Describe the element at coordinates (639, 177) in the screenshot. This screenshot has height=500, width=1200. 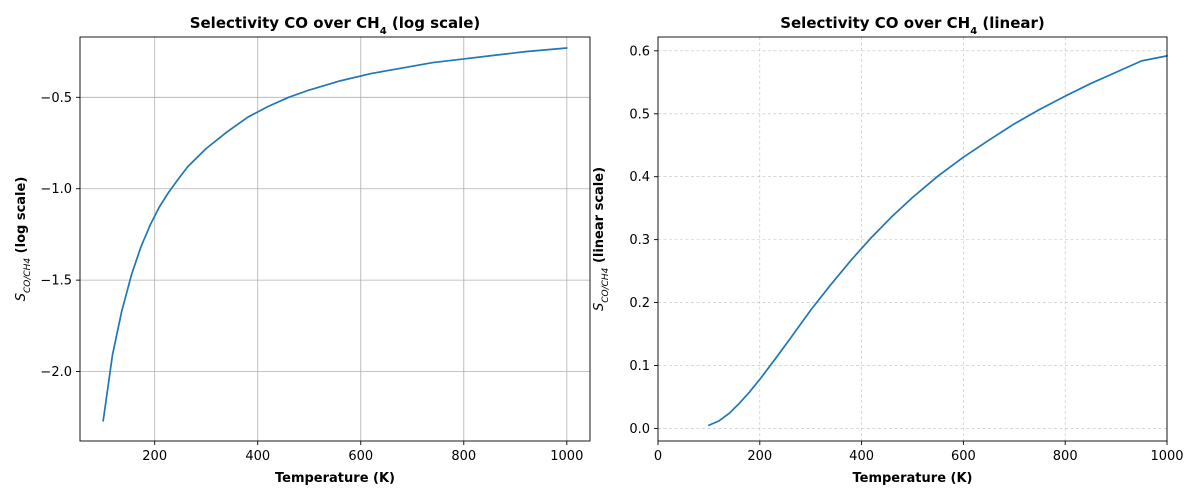
I see `y-tick-label: 0.4` at that location.